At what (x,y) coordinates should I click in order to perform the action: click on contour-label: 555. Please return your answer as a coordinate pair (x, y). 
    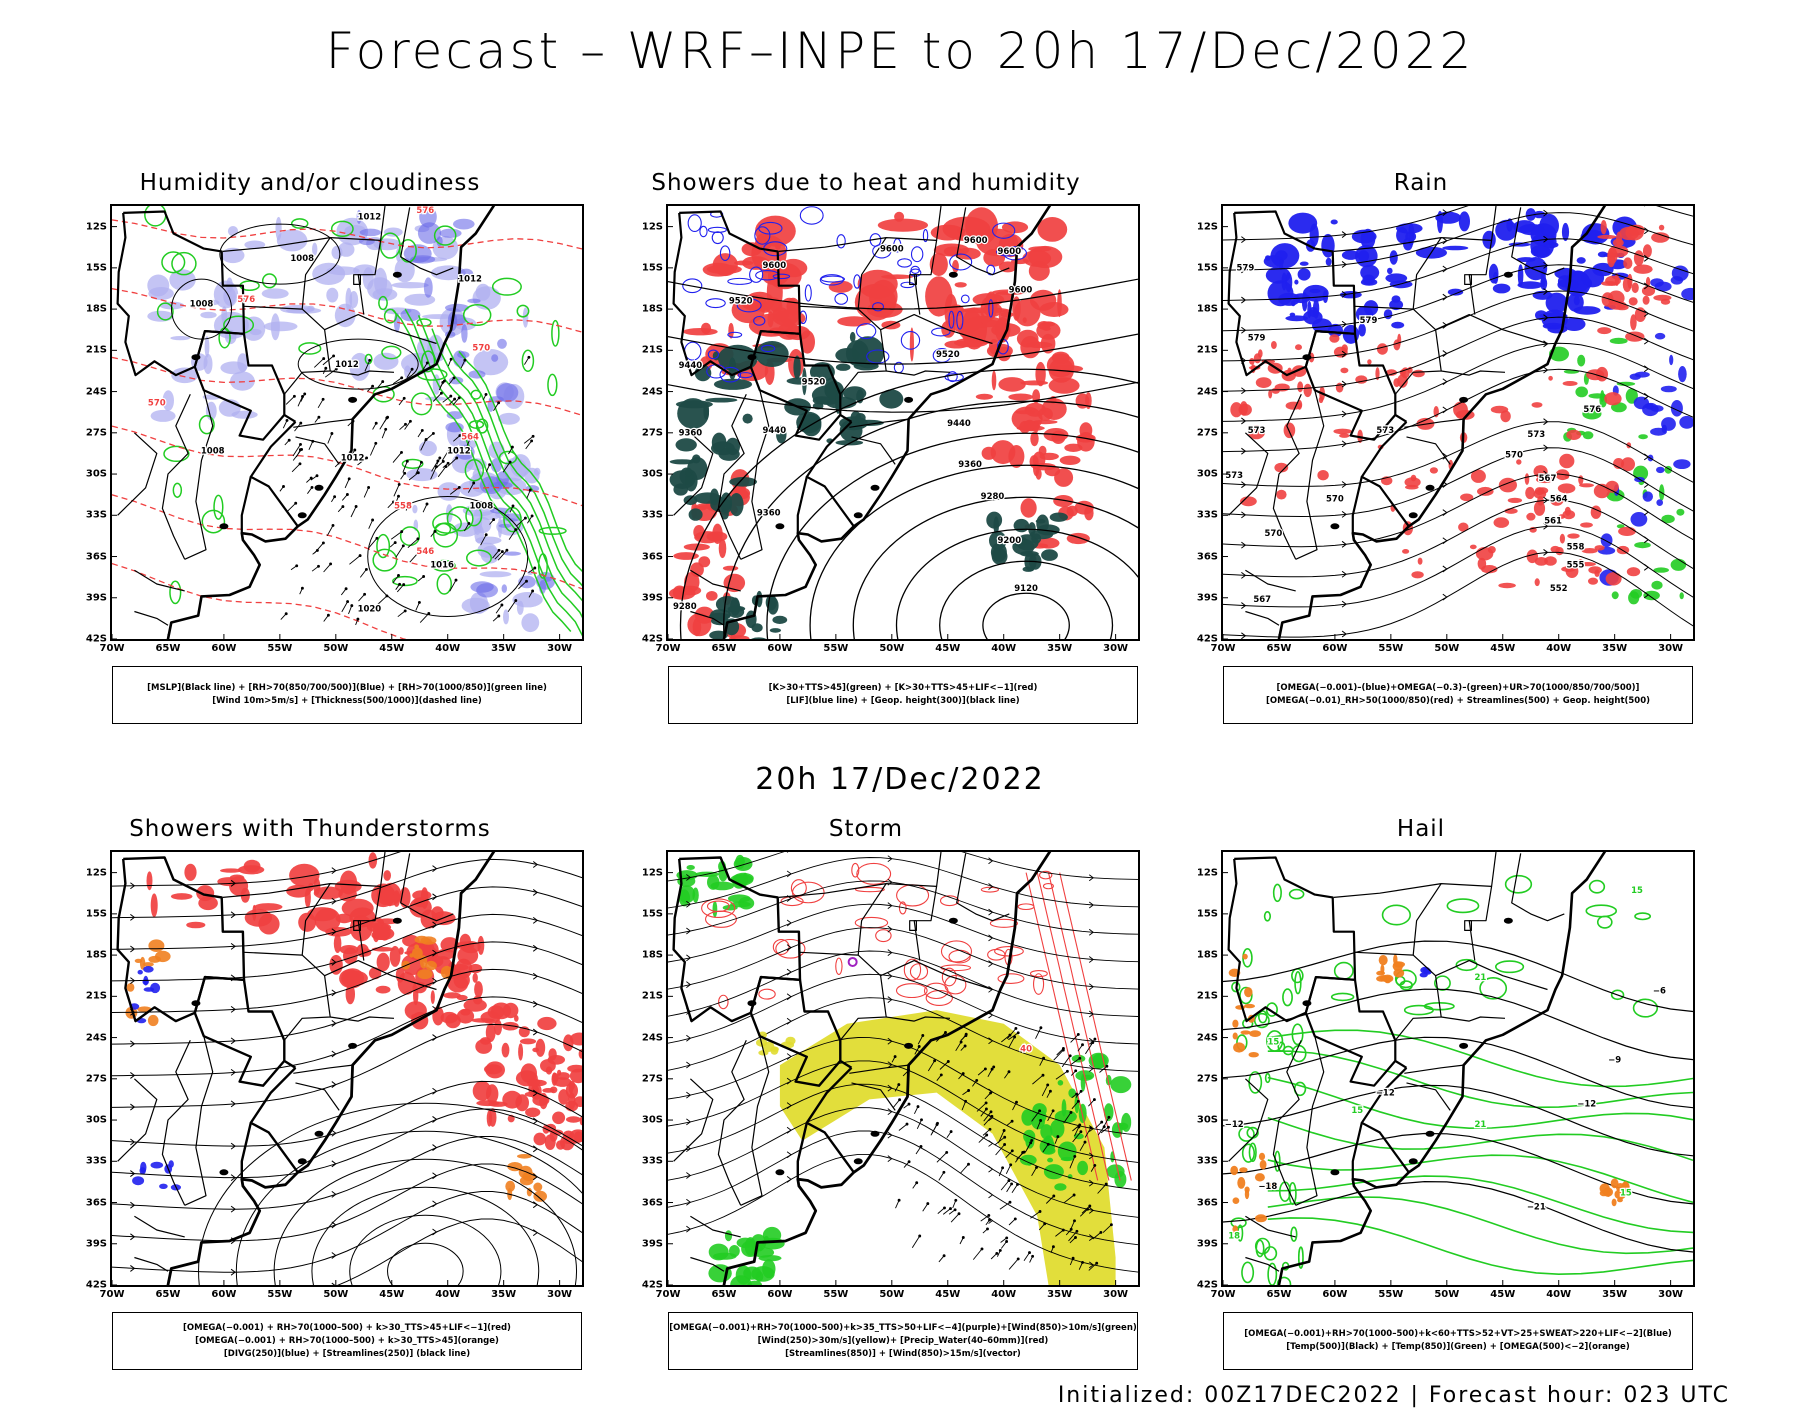
    Looking at the image, I should click on (1576, 566).